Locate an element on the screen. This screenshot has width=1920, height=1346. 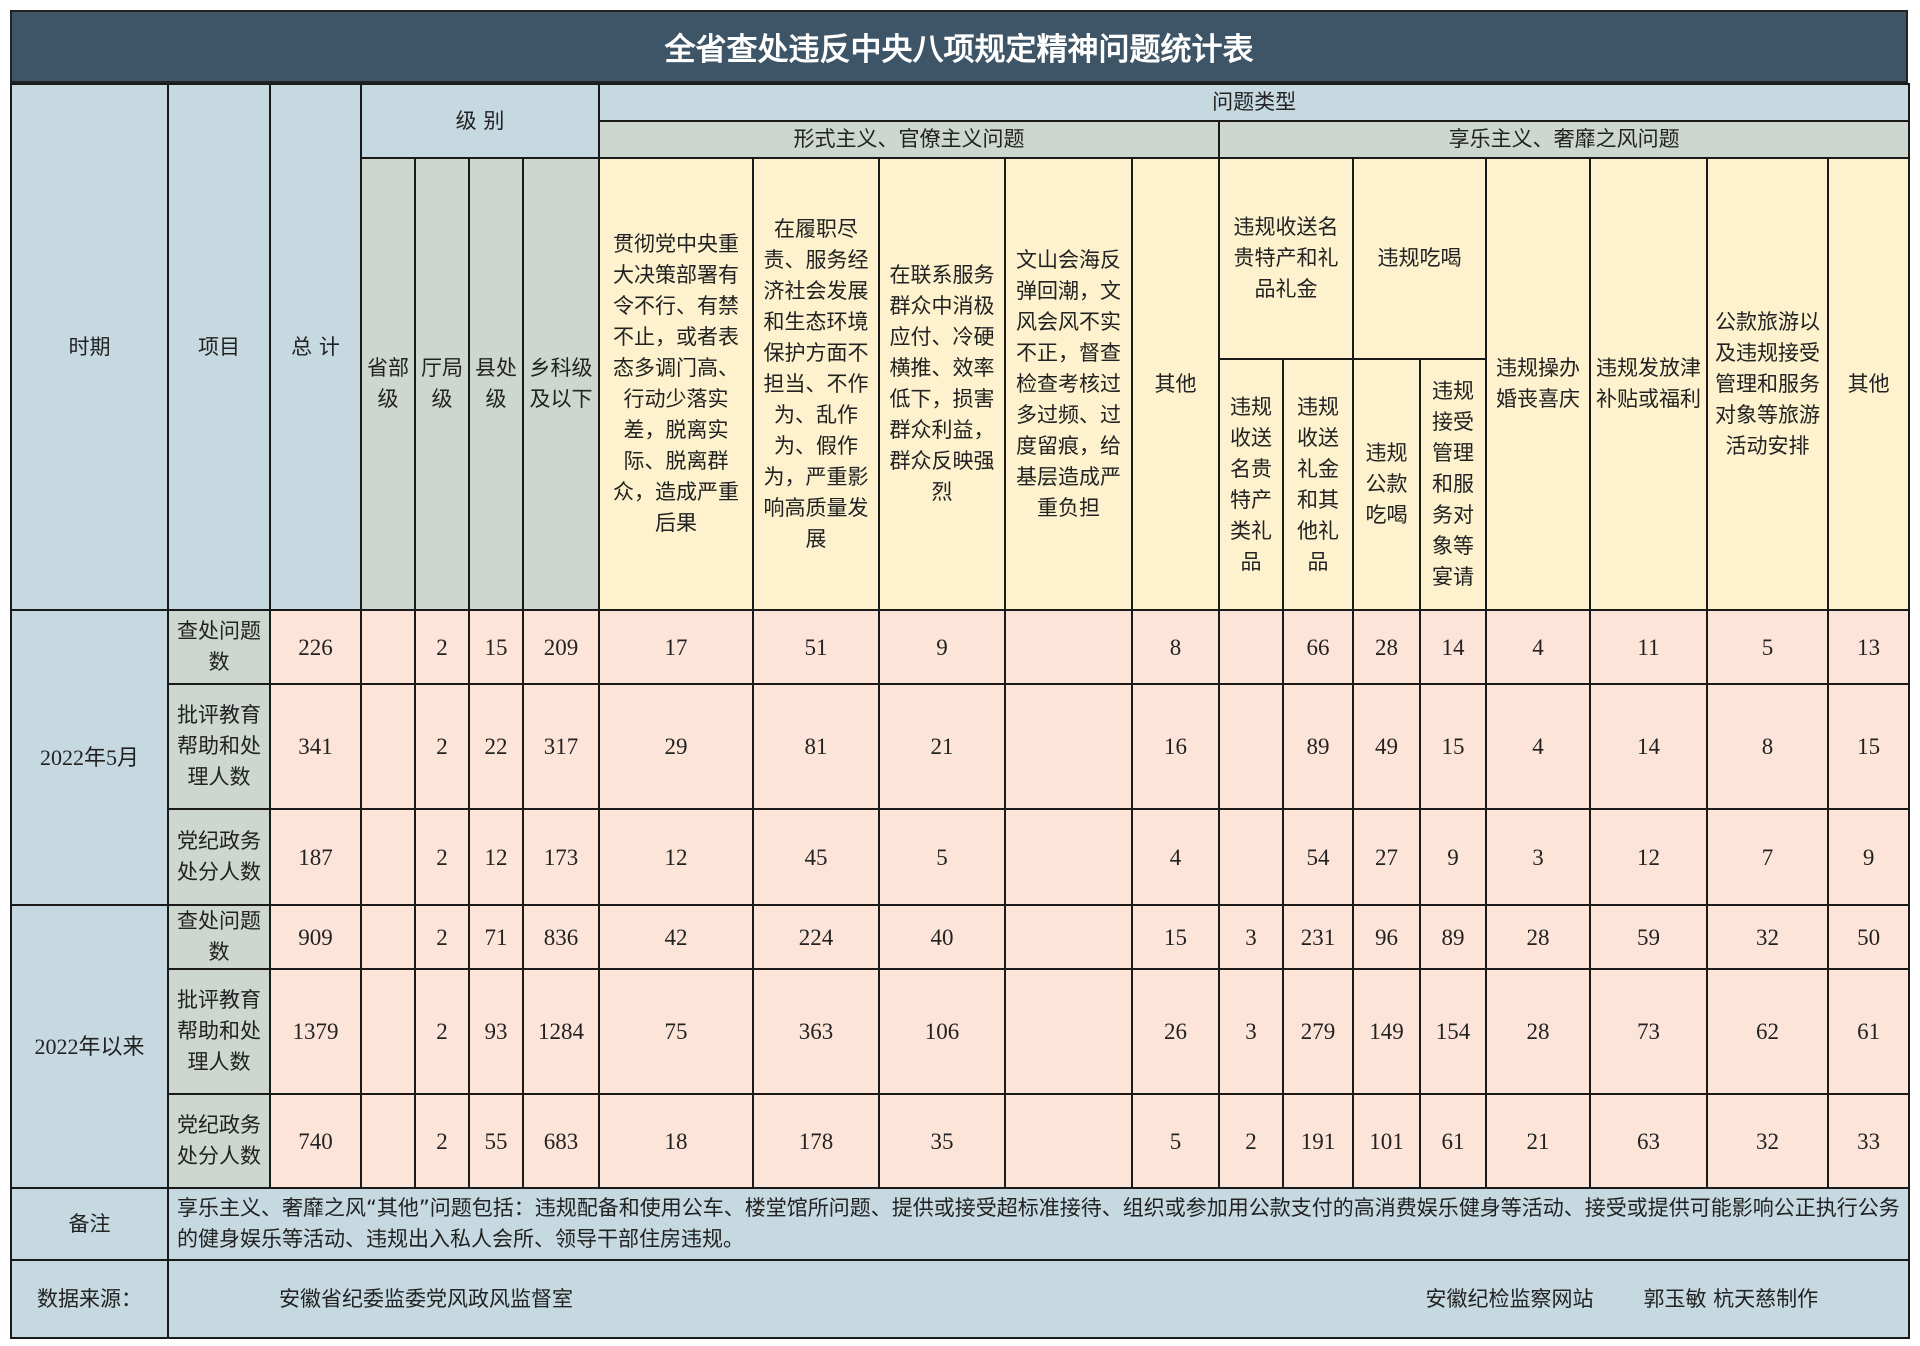
header-gifts: 违规收送名贵特产和礼品礼金 is located at coordinates (1286, 258).